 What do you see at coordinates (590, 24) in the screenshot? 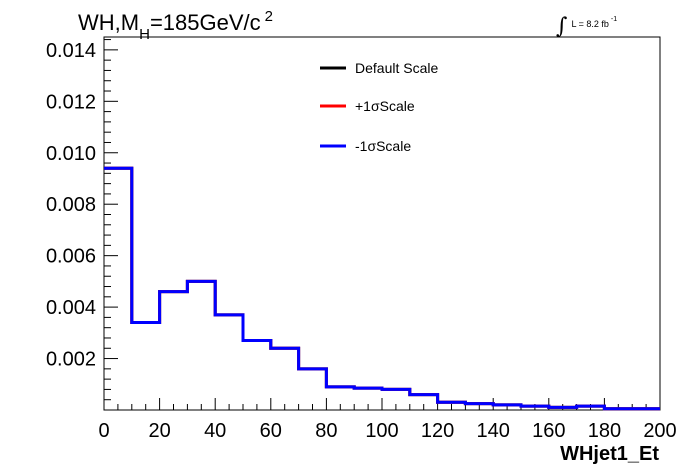
I see `luminosity-text: L = 8.2 fb` at bounding box center [590, 24].